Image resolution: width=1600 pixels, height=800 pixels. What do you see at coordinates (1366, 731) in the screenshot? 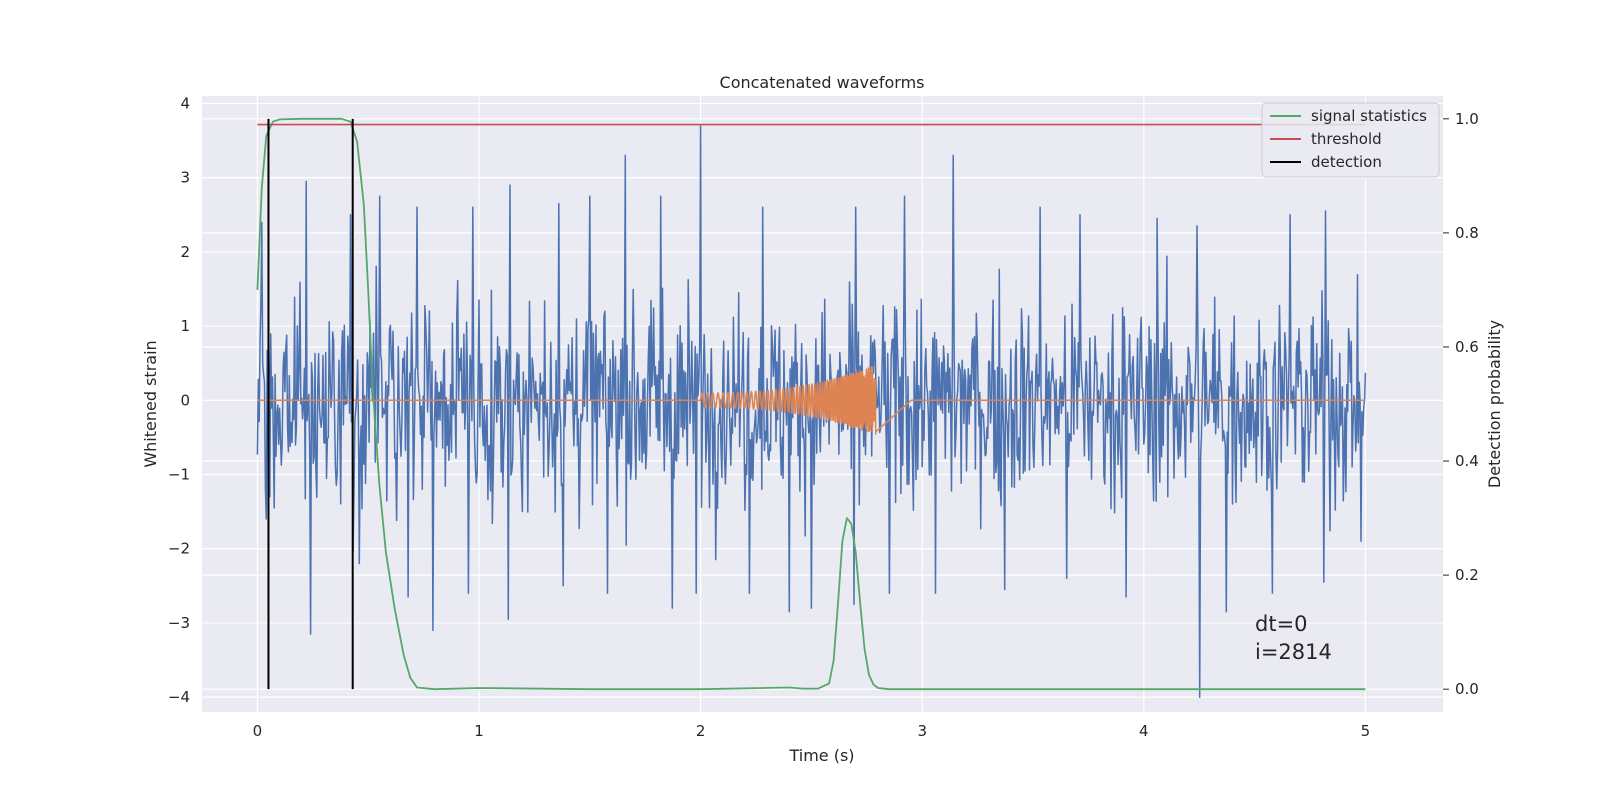
I see `x-tick-label: 5` at bounding box center [1366, 731].